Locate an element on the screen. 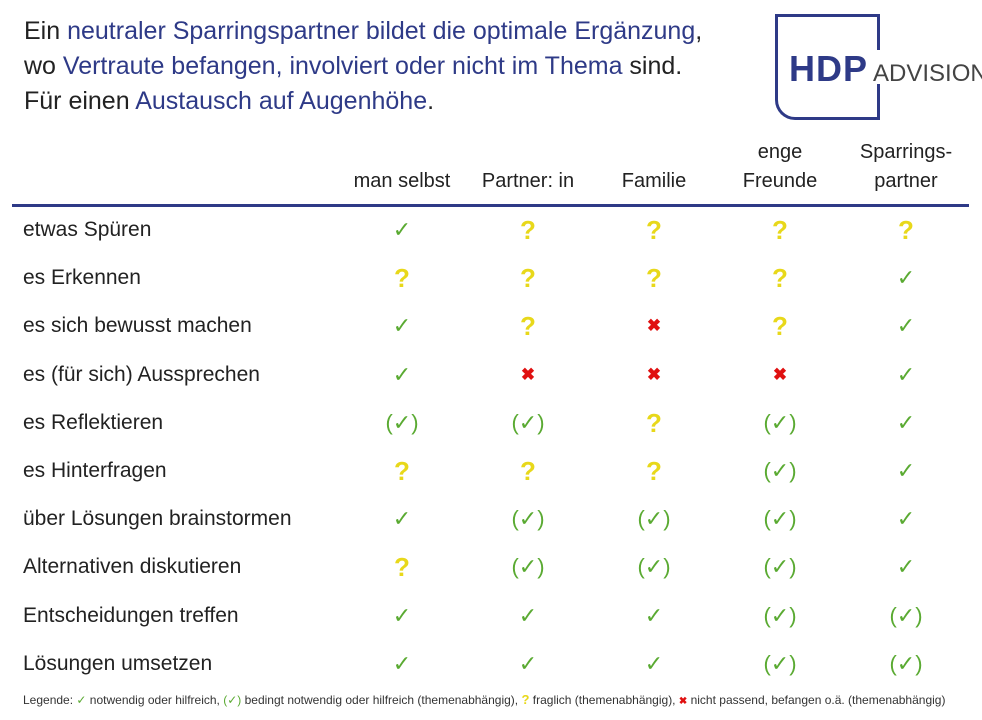 This screenshot has height=720, width=982. row-label: es sich bewusst machen is located at coordinates (137, 326).